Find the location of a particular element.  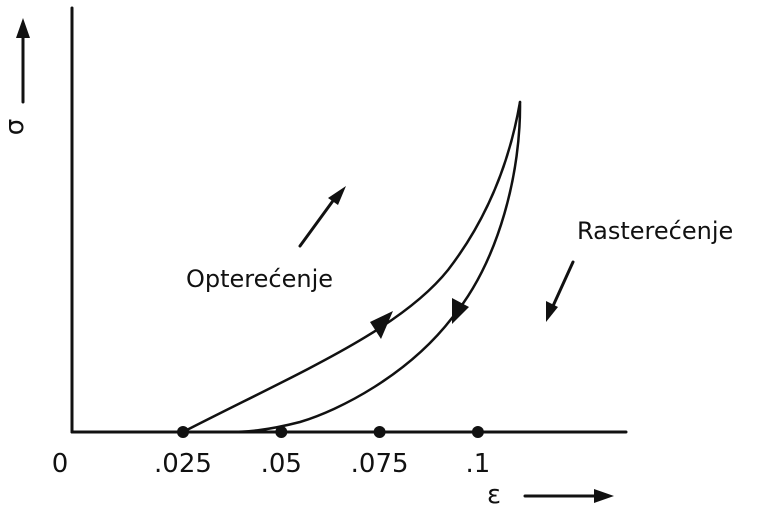

unloading-direction-arrow is located at coordinates (460, 311).